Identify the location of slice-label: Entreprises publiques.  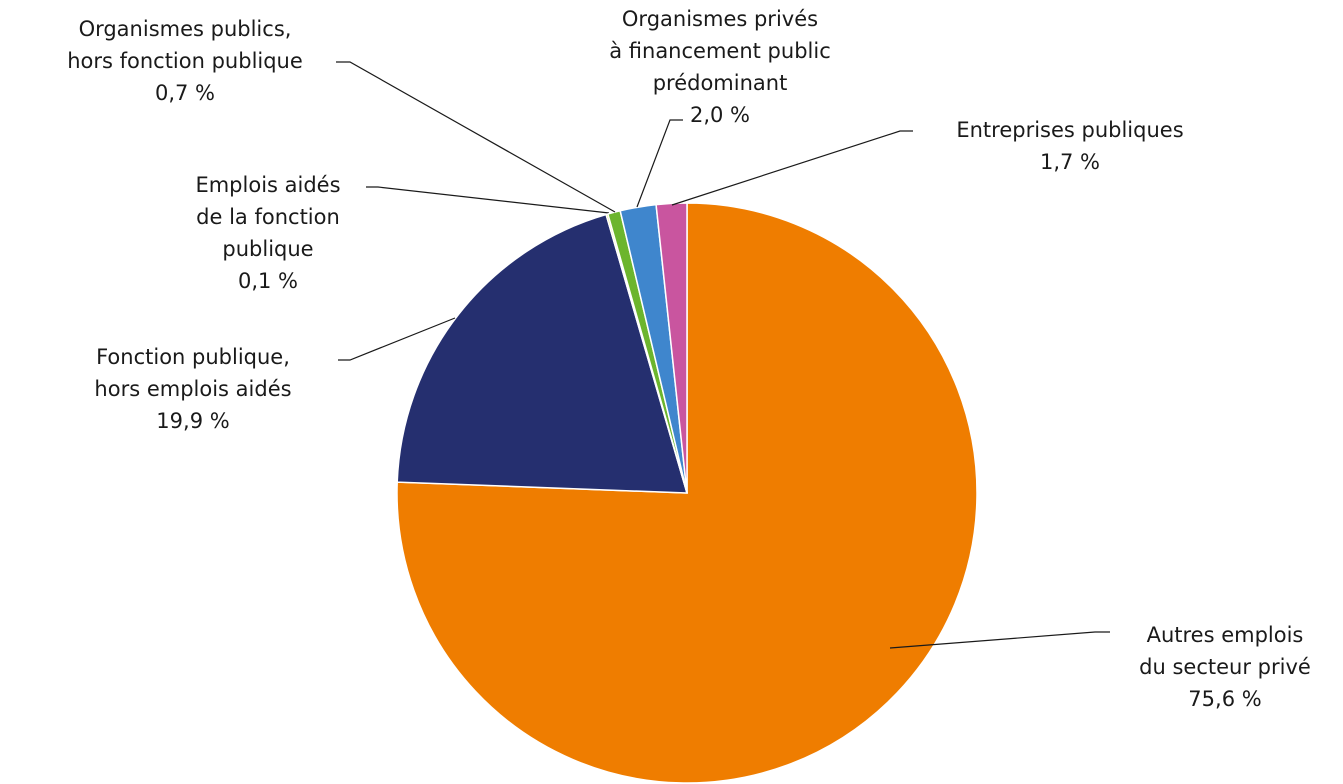
(1069, 130).